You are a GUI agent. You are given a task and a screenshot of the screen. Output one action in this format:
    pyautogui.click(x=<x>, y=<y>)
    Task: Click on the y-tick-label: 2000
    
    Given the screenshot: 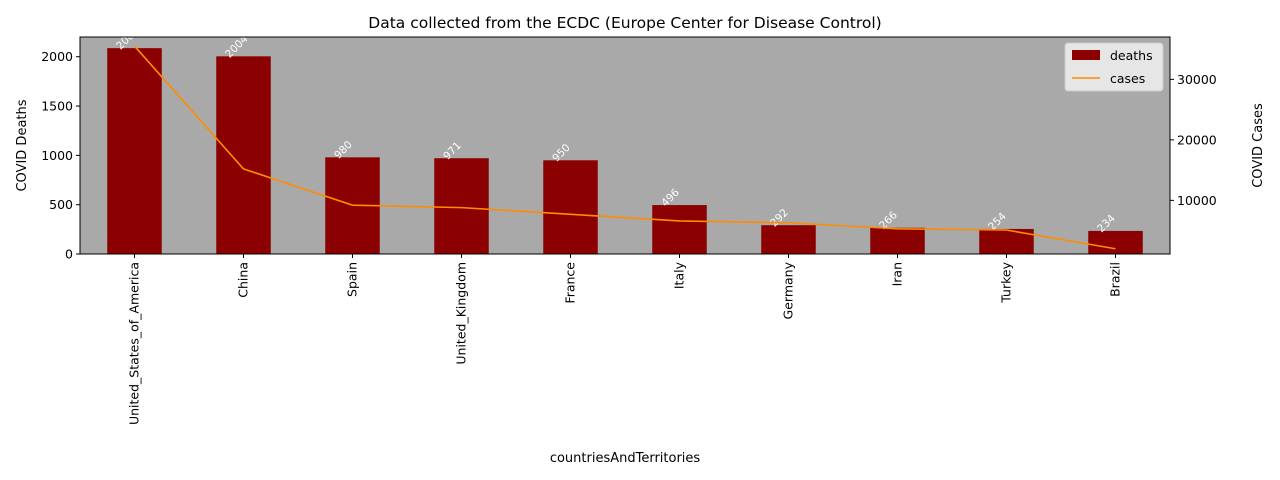 What is the action you would take?
    pyautogui.click(x=57, y=56)
    